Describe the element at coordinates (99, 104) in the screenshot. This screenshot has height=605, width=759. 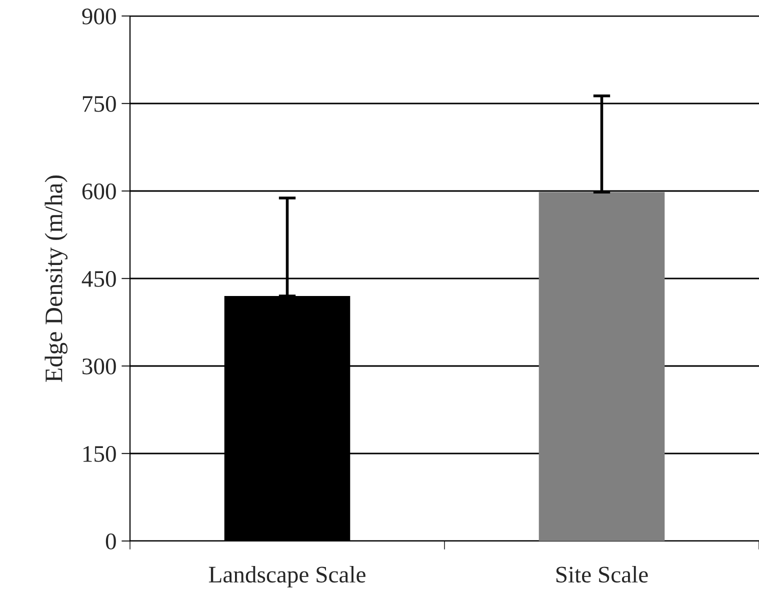
I see `y-tick-label: 750` at that location.